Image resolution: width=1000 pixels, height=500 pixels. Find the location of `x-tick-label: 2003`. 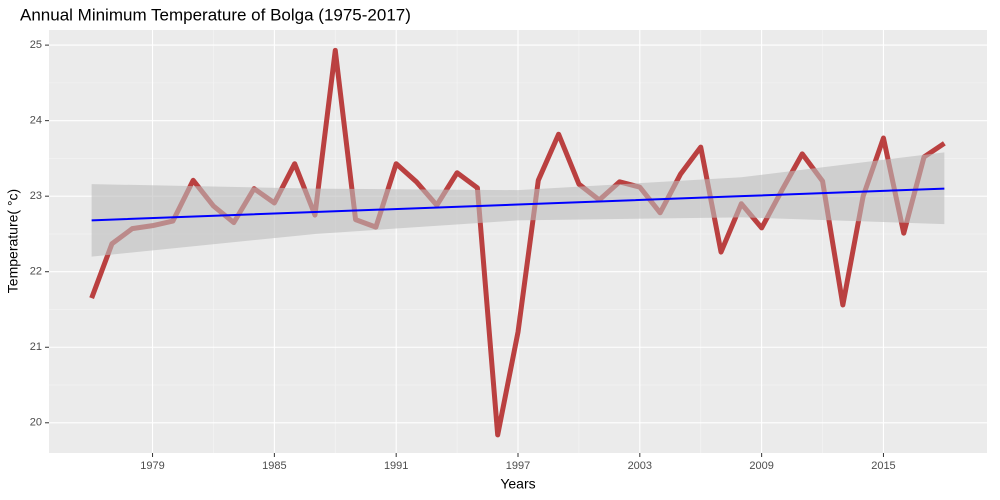

x-tick-label: 2003 is located at coordinates (640, 466).